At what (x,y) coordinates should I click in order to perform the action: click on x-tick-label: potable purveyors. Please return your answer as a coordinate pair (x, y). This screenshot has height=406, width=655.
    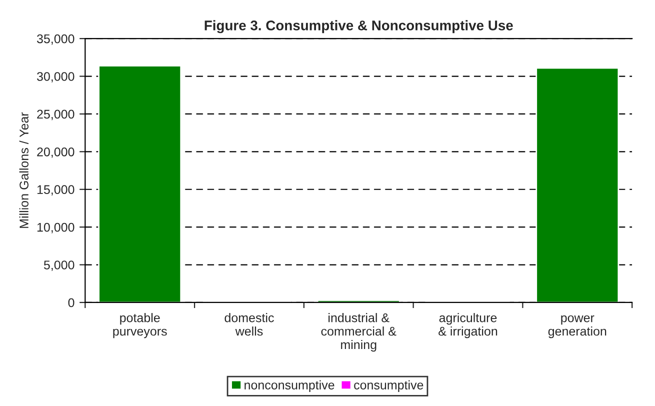
    Looking at the image, I should click on (140, 325).